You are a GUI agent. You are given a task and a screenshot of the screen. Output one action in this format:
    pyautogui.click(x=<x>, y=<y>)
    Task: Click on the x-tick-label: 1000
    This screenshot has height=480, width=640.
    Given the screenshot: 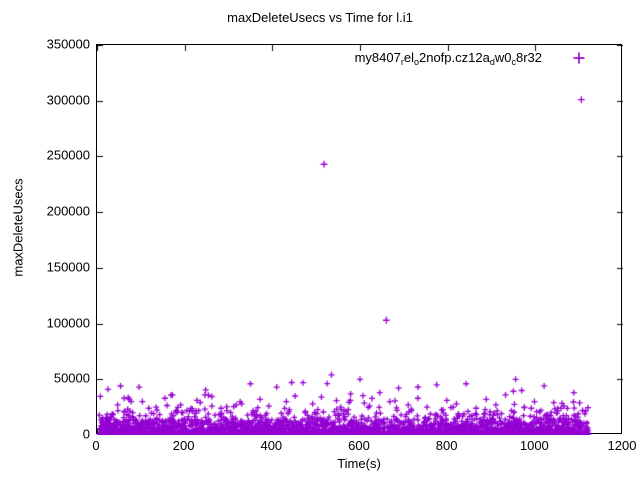 What is the action you would take?
    pyautogui.click(x=534, y=445)
    